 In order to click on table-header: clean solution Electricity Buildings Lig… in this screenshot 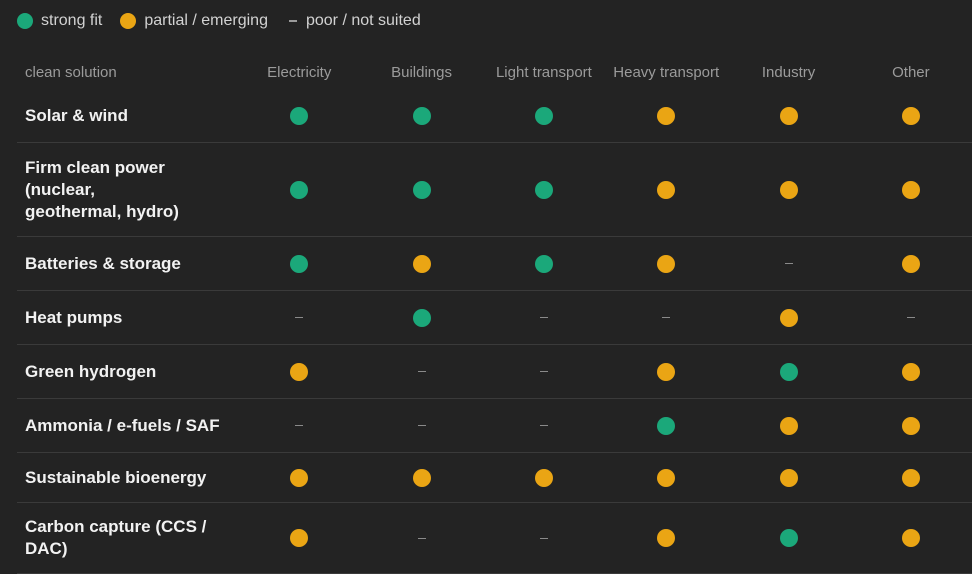, I will do `click(494, 72)`.